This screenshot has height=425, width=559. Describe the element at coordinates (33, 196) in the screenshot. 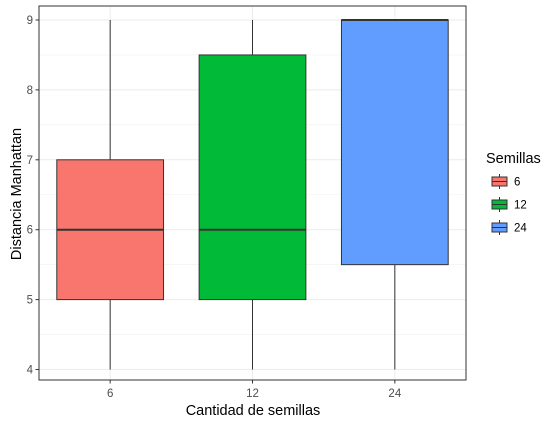

I see `y-axis-ticks: 4 5 6 7 8 9` at that location.